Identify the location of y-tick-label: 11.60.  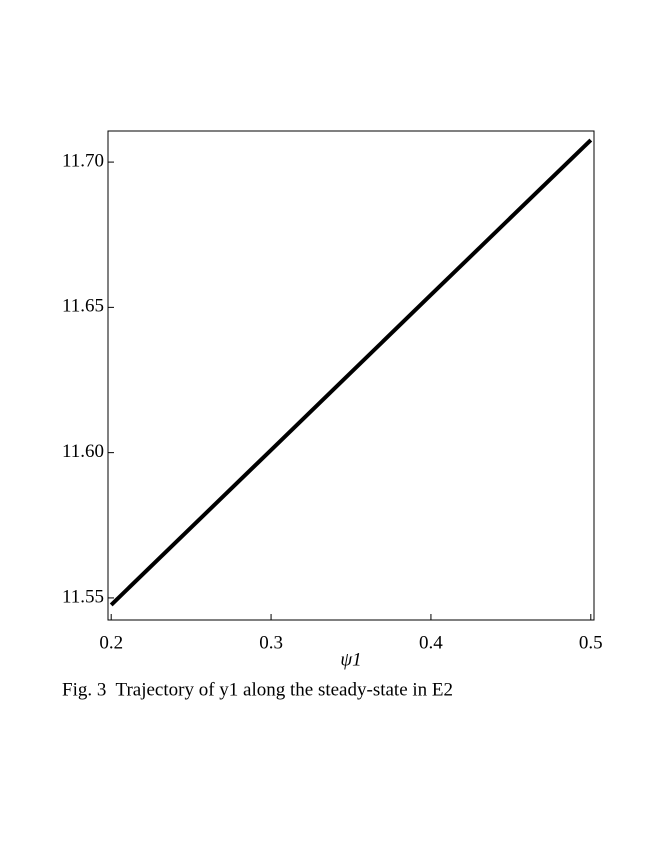
(83, 451).